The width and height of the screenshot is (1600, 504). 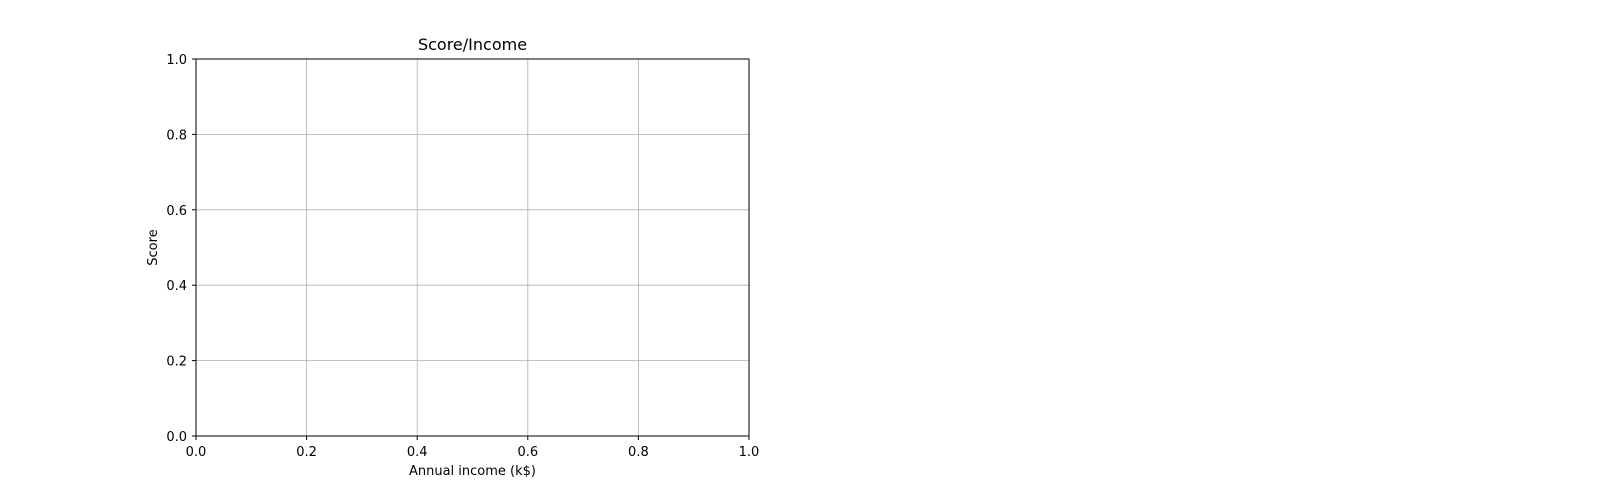 I want to click on x-axis-label: Annual income (k$), so click(x=472, y=471).